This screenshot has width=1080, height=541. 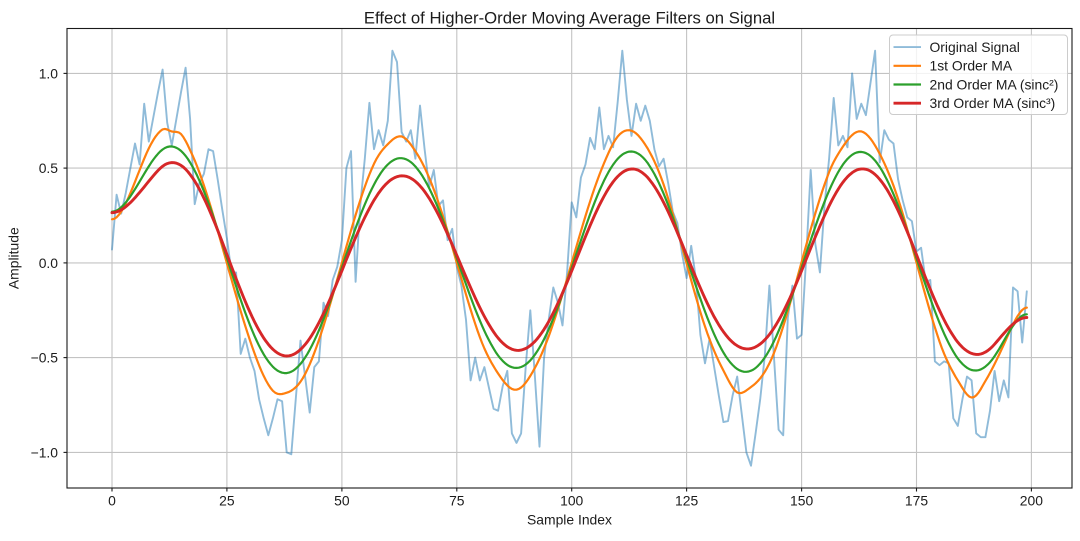 What do you see at coordinates (993, 103) in the screenshot?
I see `svg-text: 3rd Order MA (sinc³)` at bounding box center [993, 103].